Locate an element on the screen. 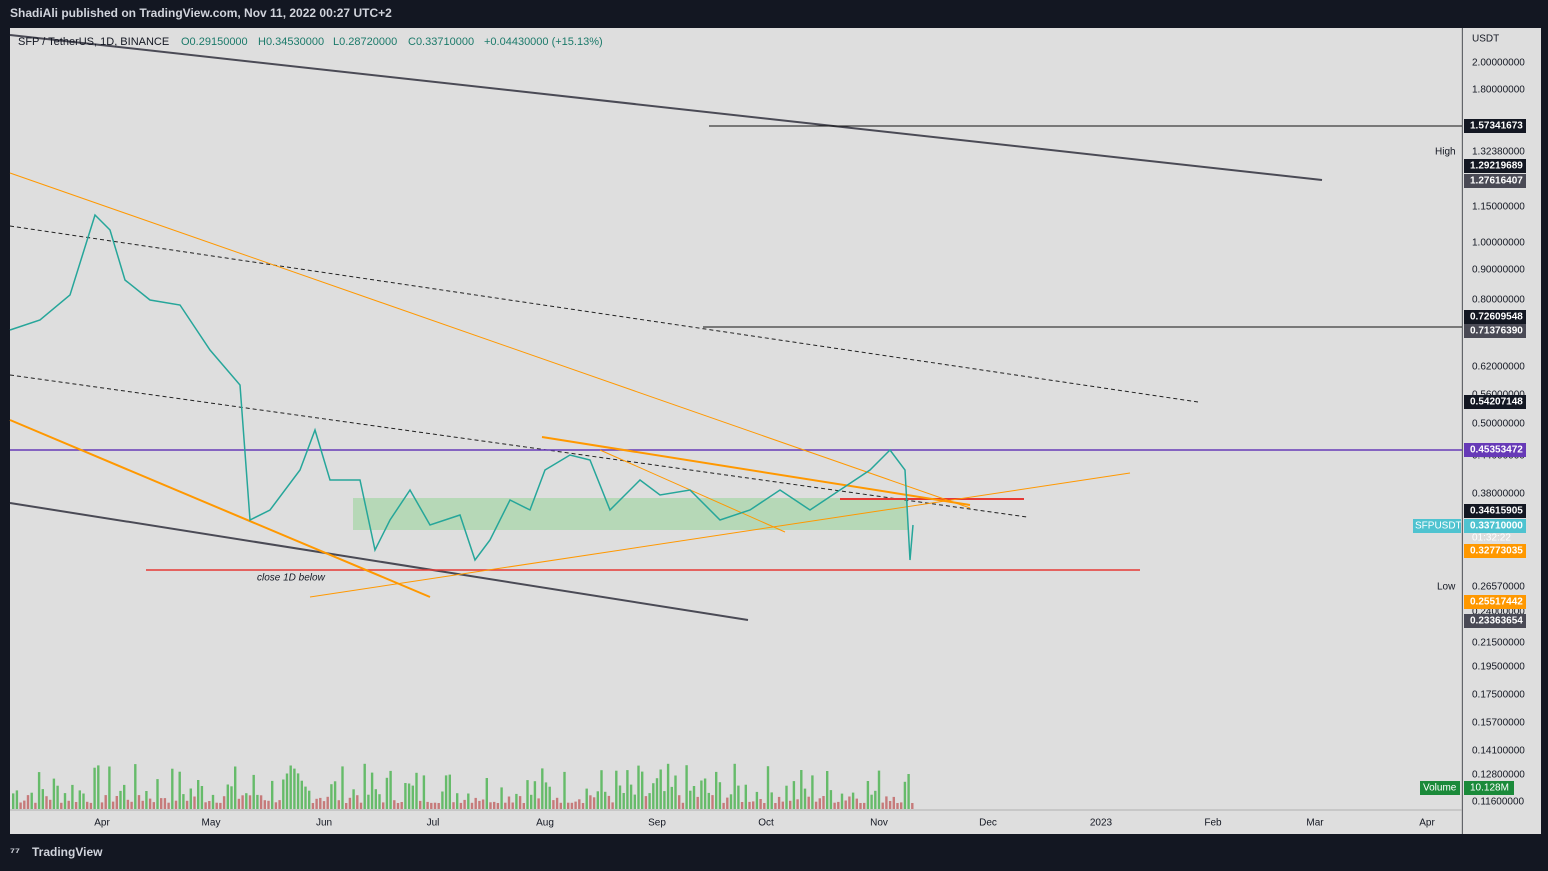 Image resolution: width=1548 pixels, height=871 pixels. price-label: 0.50000000 is located at coordinates (1498, 424).